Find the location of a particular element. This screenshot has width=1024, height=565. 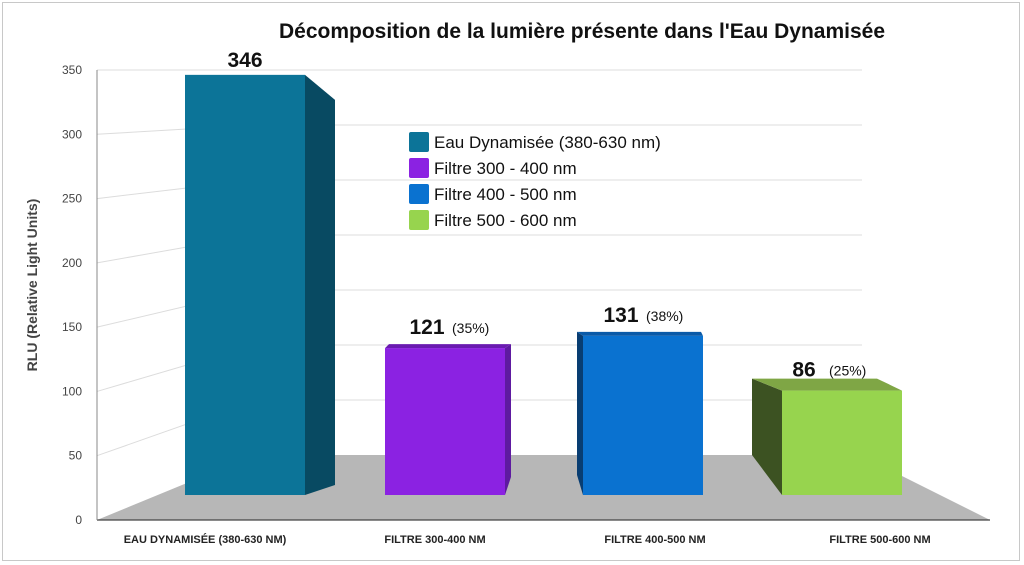

y-tick-label: 150 is located at coordinates (72, 327).